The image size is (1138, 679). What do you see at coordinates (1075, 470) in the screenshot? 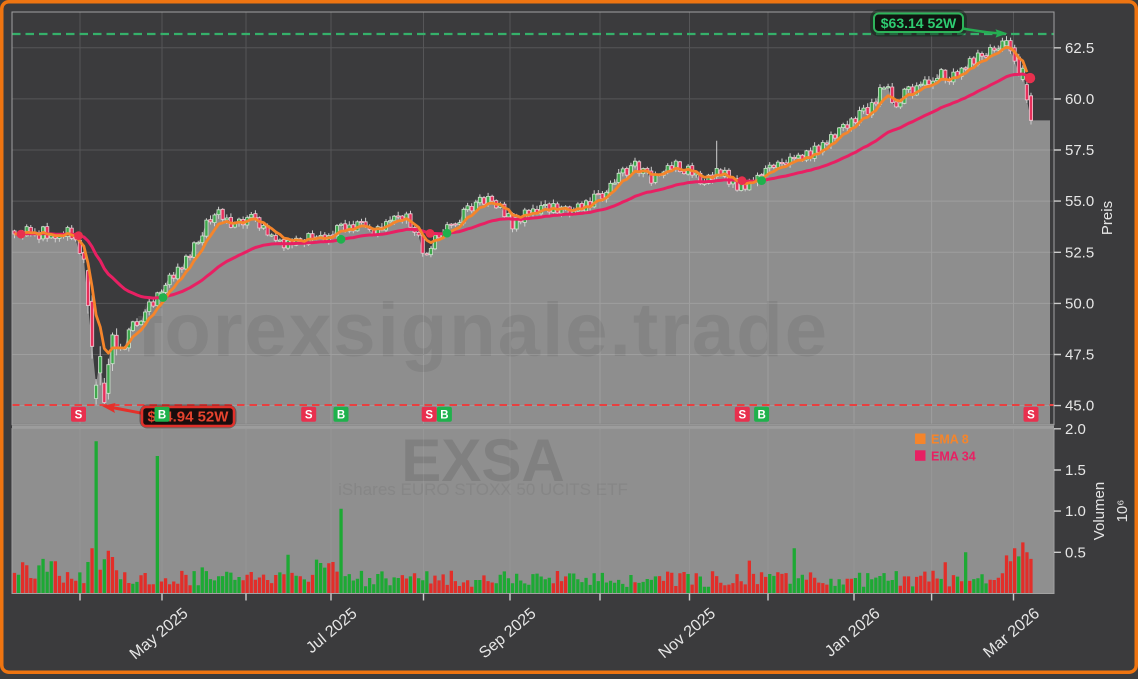
I see `svg-text: 1.5` at bounding box center [1075, 470].